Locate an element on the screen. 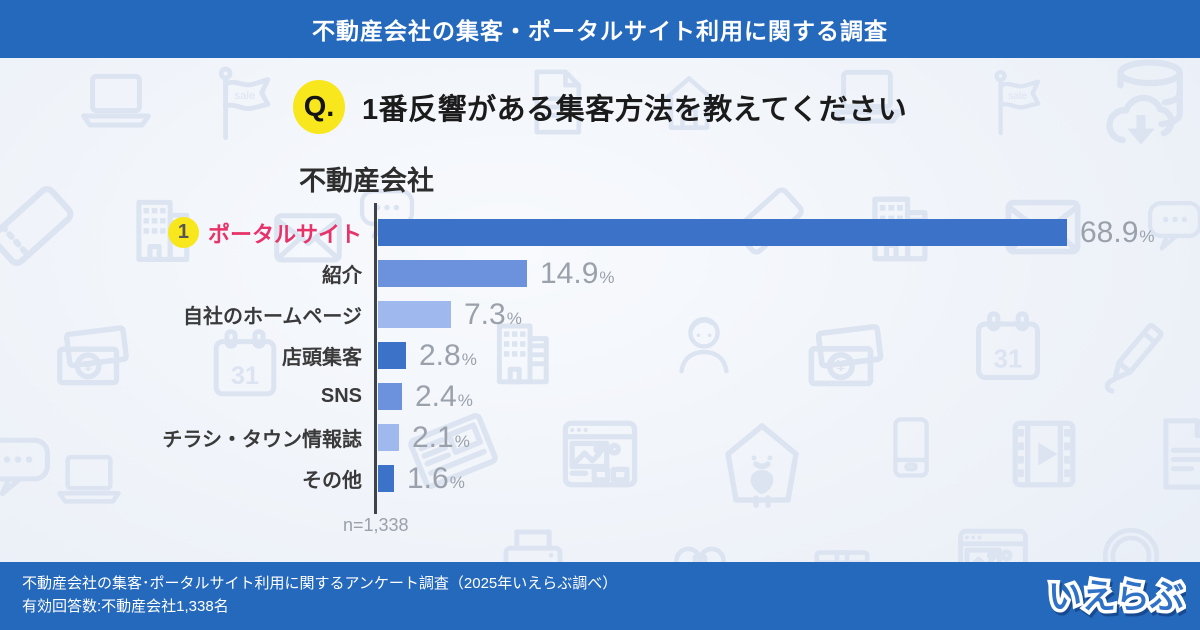 Image resolution: width=1200 pixels, height=630 pixels. laptop-icon is located at coordinates (116, 100).